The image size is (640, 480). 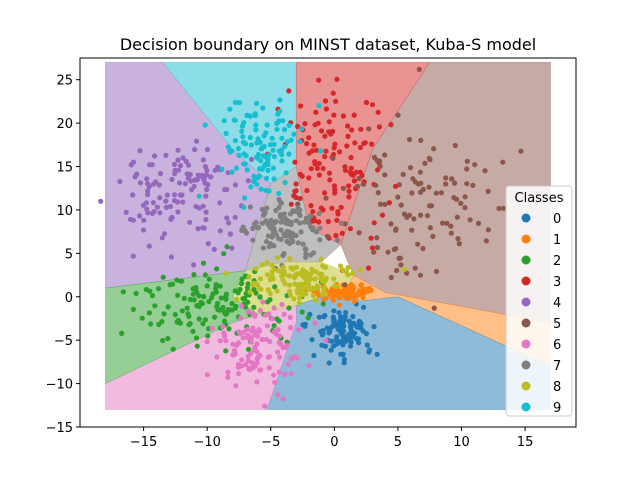 What do you see at coordinates (59, 428) in the screenshot?
I see `y-tick-label: −15` at bounding box center [59, 428].